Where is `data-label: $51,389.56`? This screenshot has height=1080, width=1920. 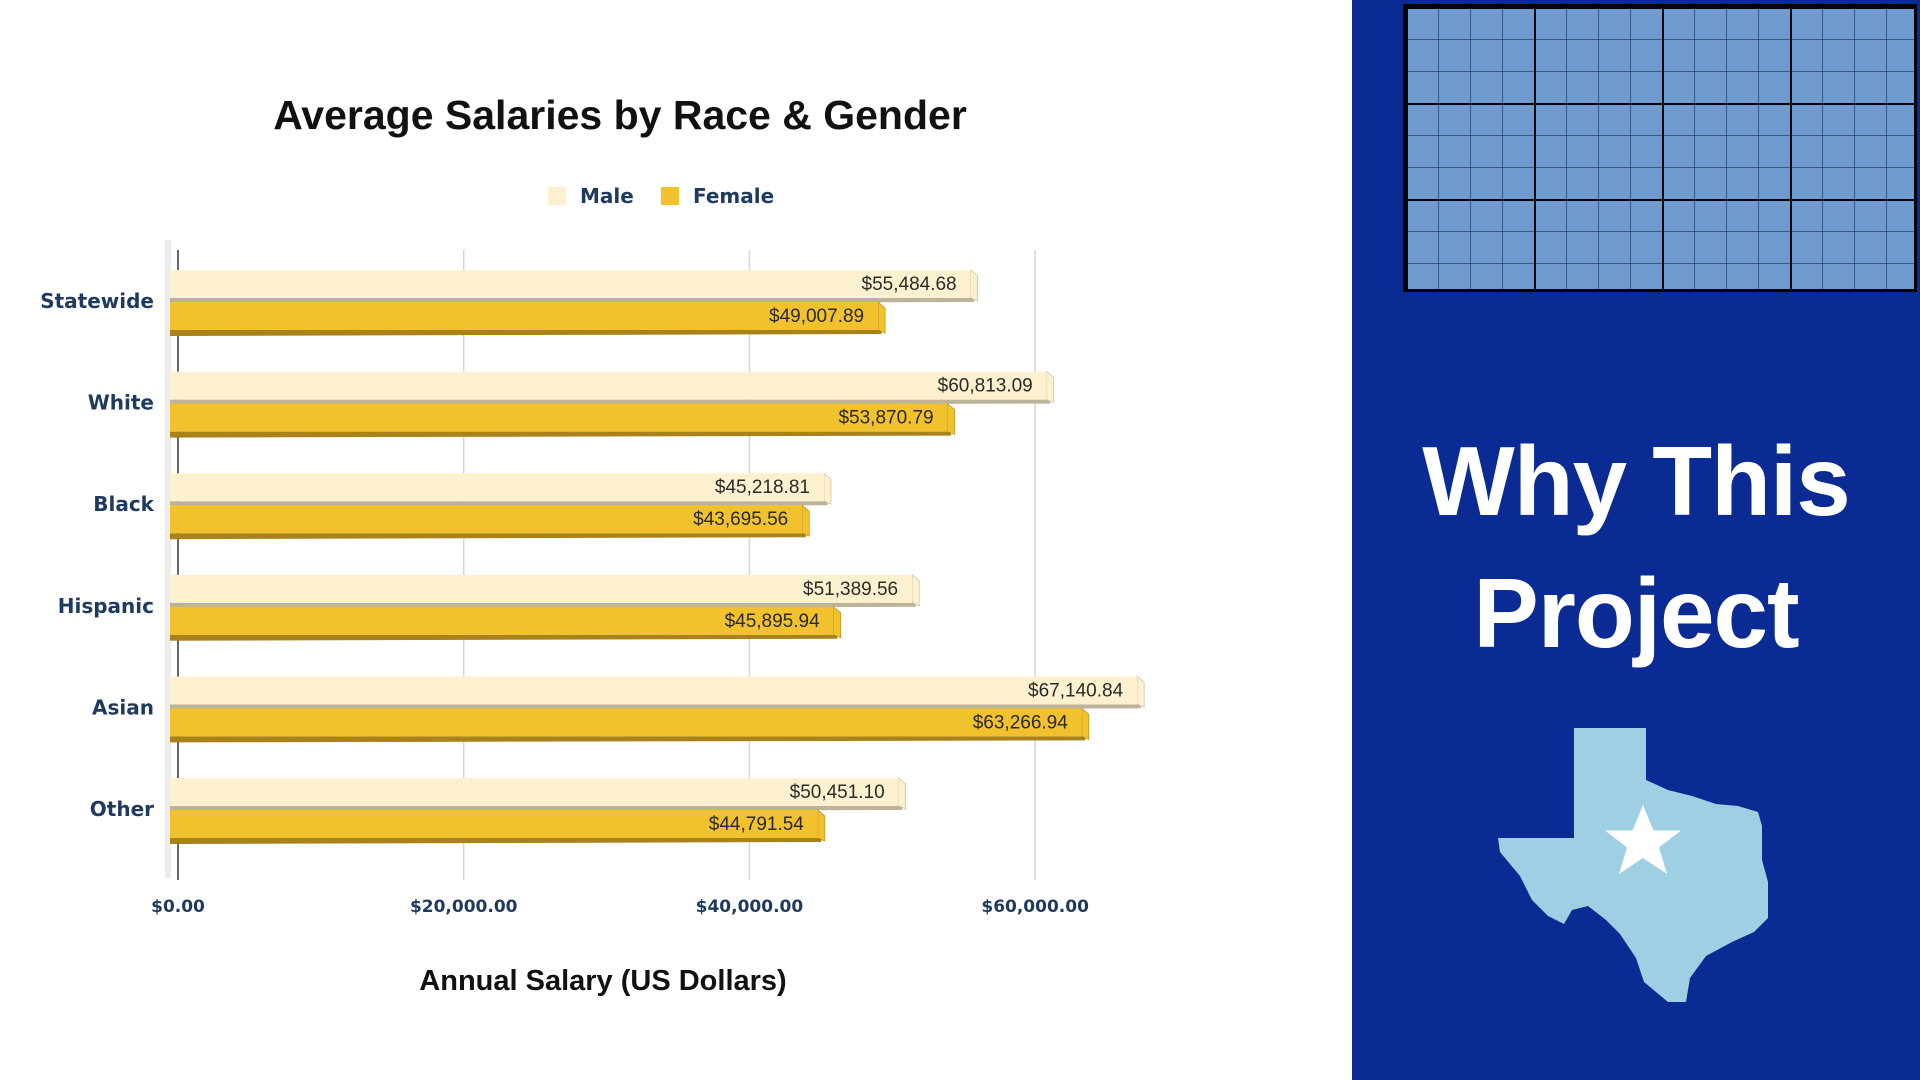
data-label: $51,389.56 is located at coordinates (850, 589).